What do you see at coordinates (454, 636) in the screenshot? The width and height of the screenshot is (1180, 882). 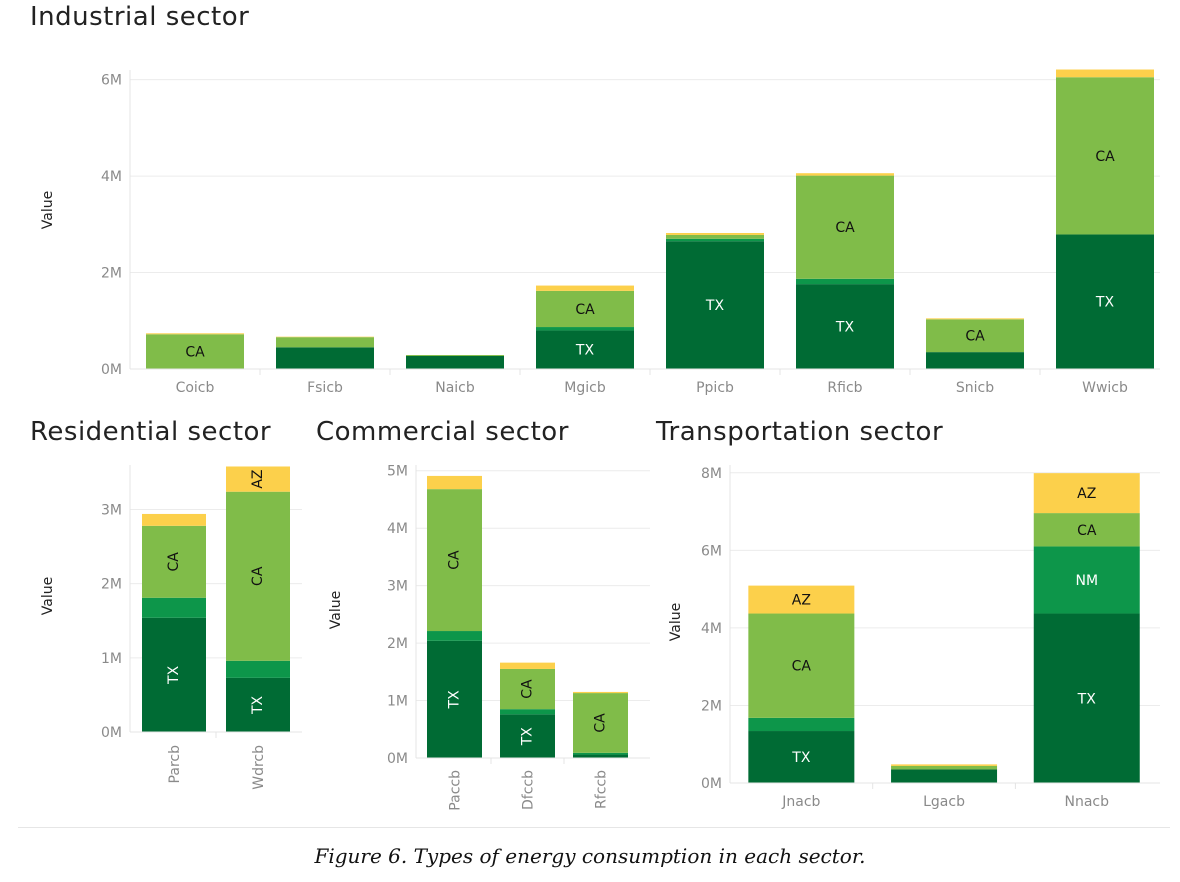 I see `bar-segment-paccb-nm` at bounding box center [454, 636].